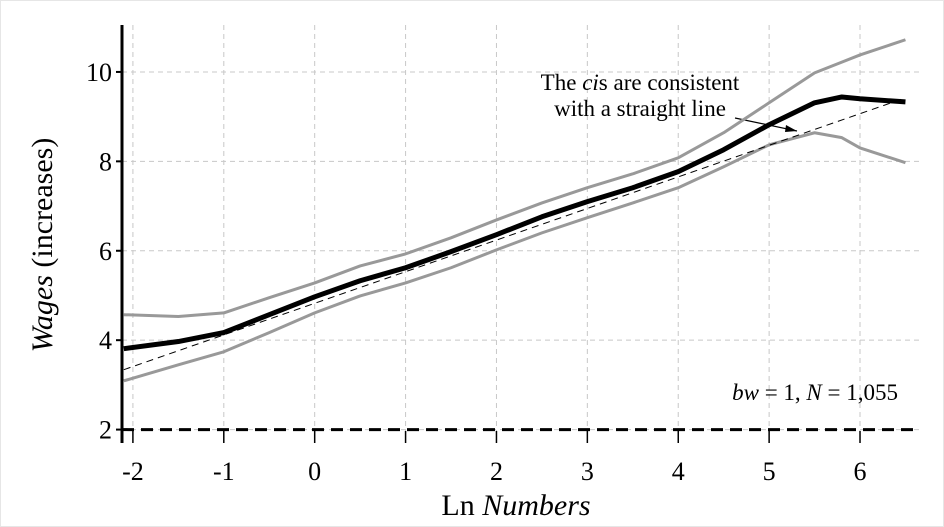 The width and height of the screenshot is (944, 527). What do you see at coordinates (590, 82) in the screenshot?
I see `text-run: ci` at bounding box center [590, 82].